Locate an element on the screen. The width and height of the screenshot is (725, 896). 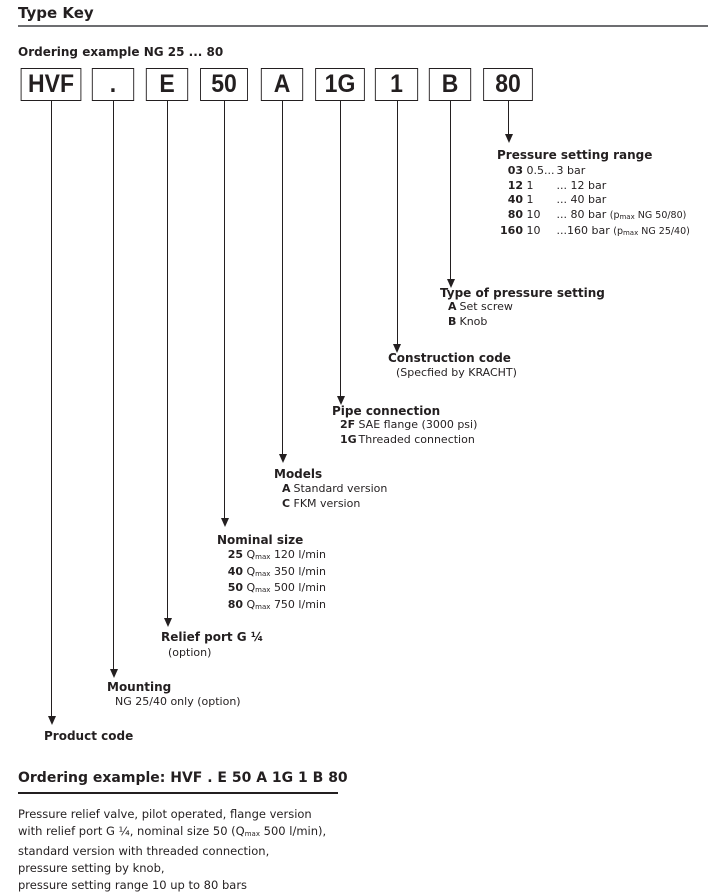
construction-label: Construction code is located at coordinates (449, 358).